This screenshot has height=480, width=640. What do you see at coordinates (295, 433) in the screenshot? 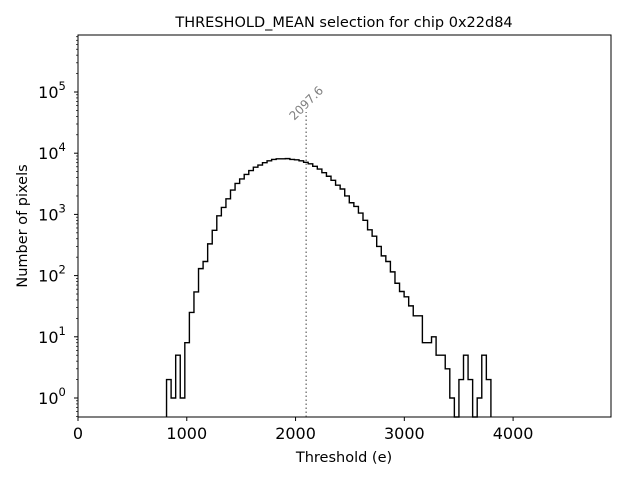
I see `x-tick-label: 2000` at bounding box center [295, 433].